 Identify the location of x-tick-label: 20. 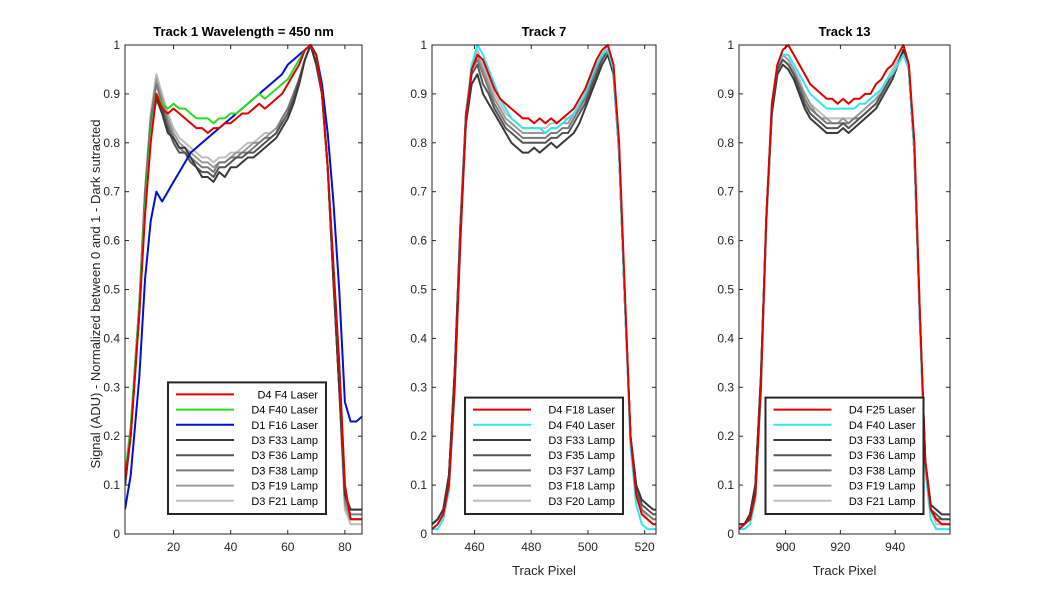
(174, 547).